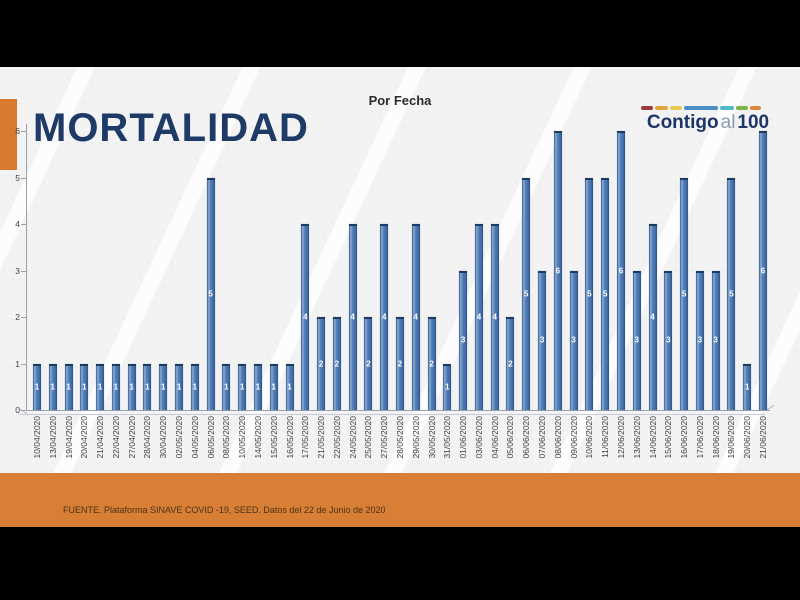 This screenshot has height=600, width=800. What do you see at coordinates (620, 437) in the screenshot?
I see `x-tick-label: 12/06/2020` at bounding box center [620, 437].